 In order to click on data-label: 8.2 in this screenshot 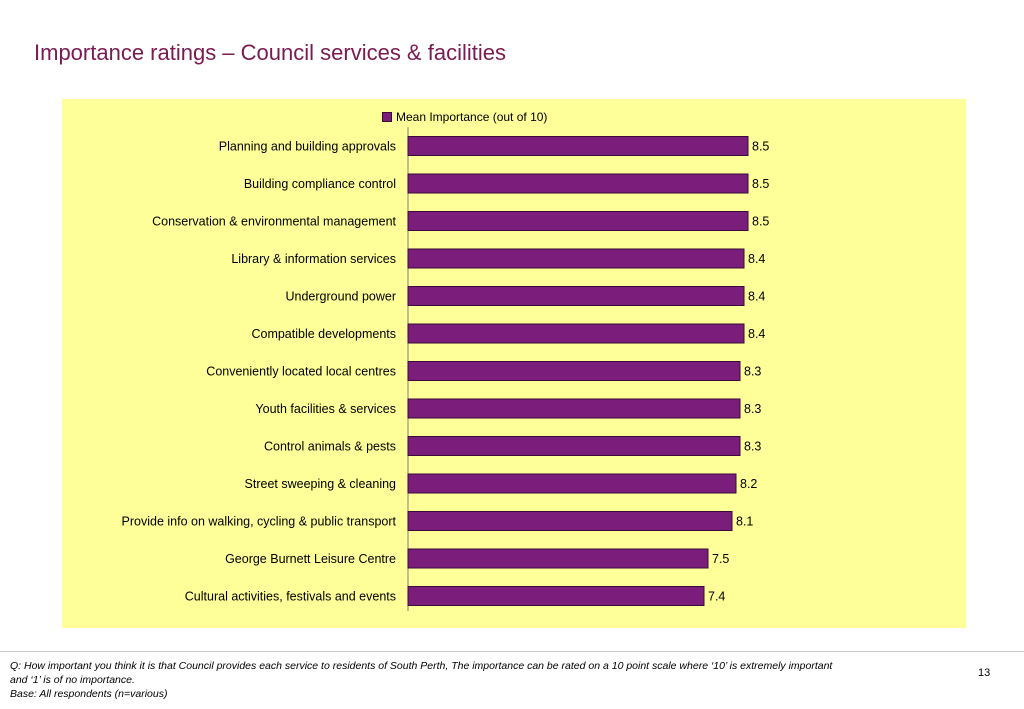, I will do `click(748, 484)`.